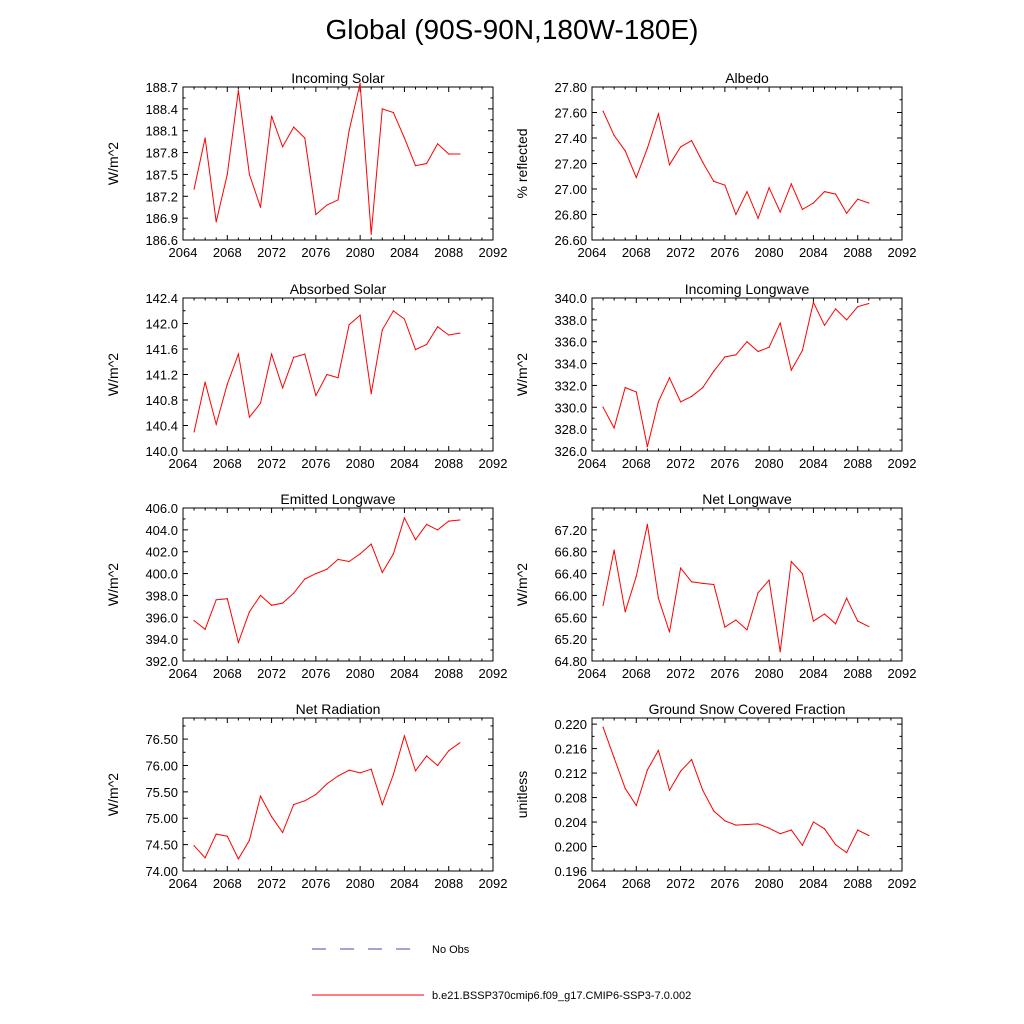 Image resolution: width=1024 pixels, height=1024 pixels. I want to click on y-tick-label: 140.0, so click(161, 451).